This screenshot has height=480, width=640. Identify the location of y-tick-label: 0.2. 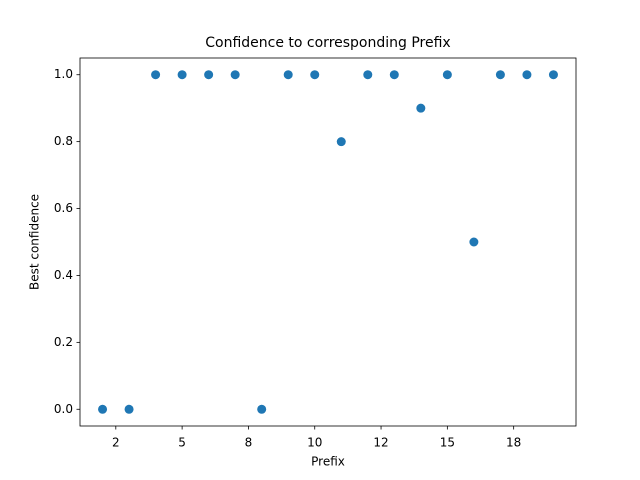
(63, 342).